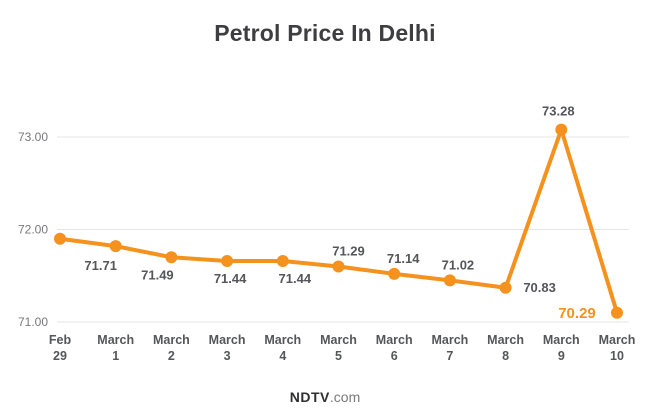 Image resolution: width=650 pixels, height=419 pixels. I want to click on footer-logo: NDTV.com, so click(325, 397).